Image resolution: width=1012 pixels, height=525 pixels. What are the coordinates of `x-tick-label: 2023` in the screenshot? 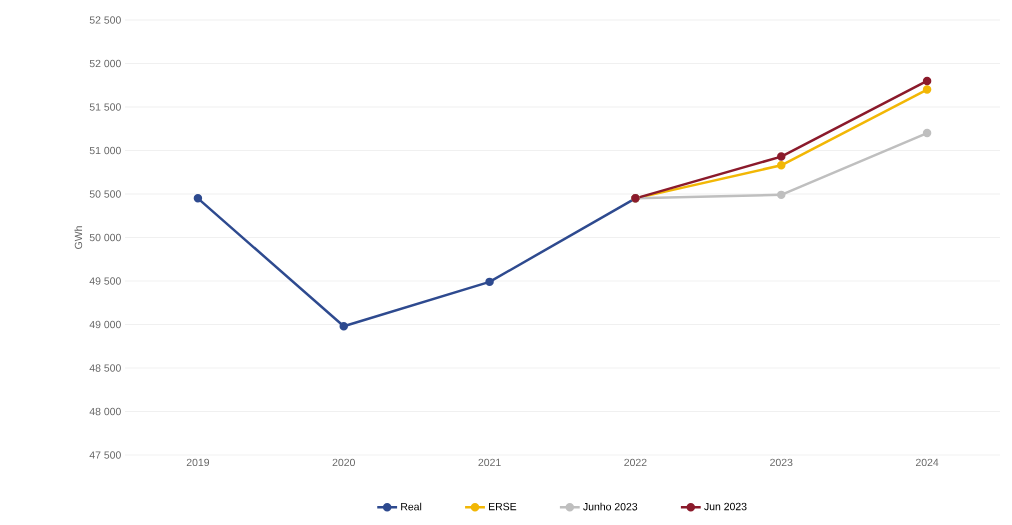 It's located at (781, 462).